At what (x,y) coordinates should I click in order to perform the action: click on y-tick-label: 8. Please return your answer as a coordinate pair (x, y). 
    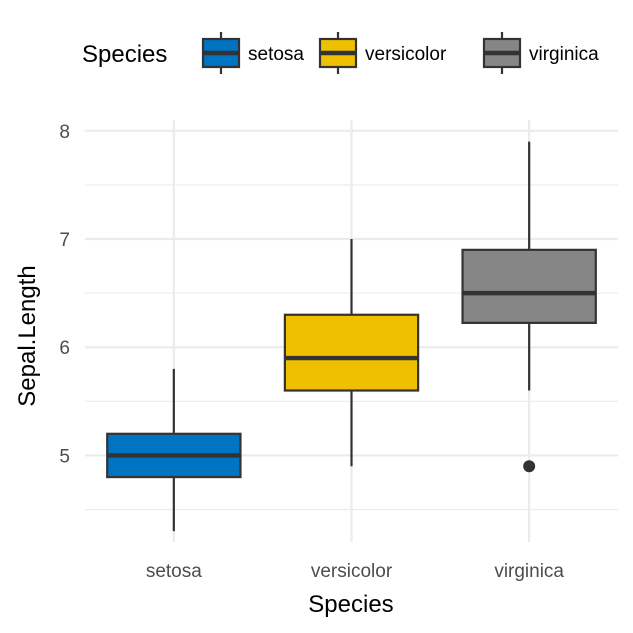
    Looking at the image, I should click on (64, 132).